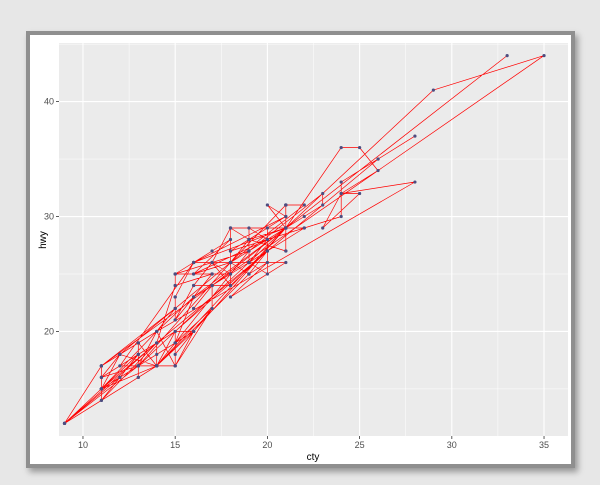  I want to click on x-tick-label: 15, so click(175, 445).